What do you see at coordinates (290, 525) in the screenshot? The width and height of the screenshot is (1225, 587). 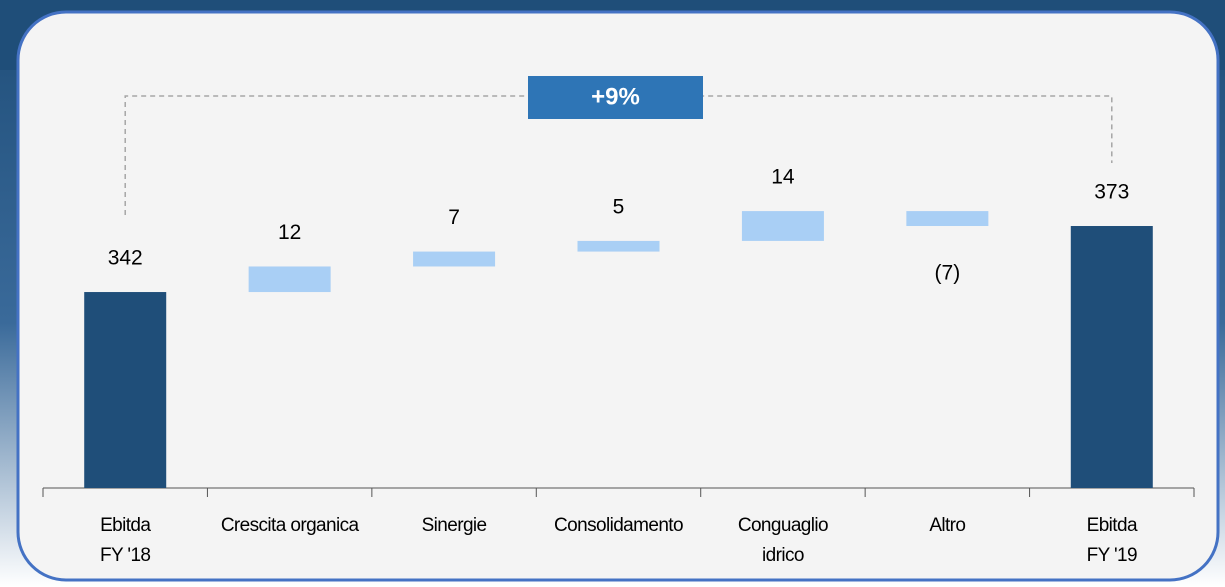 I see `x-tick-label: Crescita organica` at bounding box center [290, 525].